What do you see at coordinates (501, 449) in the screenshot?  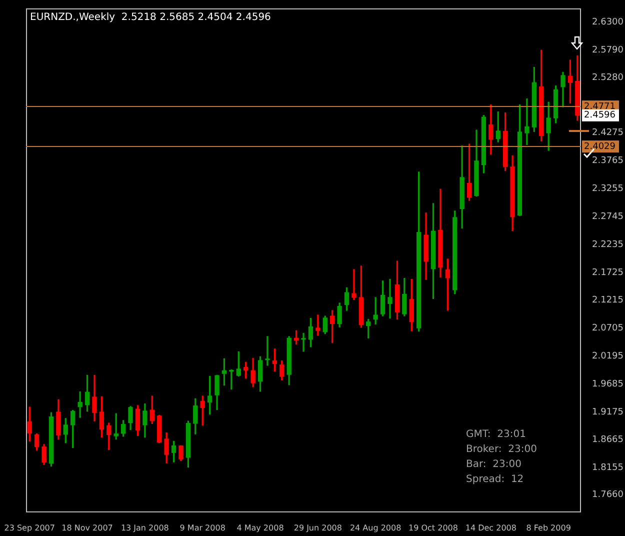 I see `annotation: Broker: 23:00` at bounding box center [501, 449].